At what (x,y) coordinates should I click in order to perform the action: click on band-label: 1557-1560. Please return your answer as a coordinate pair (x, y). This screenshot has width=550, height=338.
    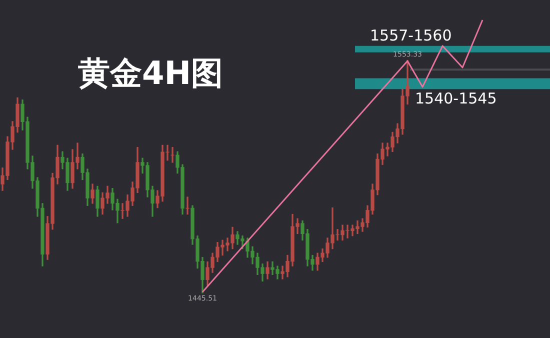
    Looking at the image, I should click on (411, 35).